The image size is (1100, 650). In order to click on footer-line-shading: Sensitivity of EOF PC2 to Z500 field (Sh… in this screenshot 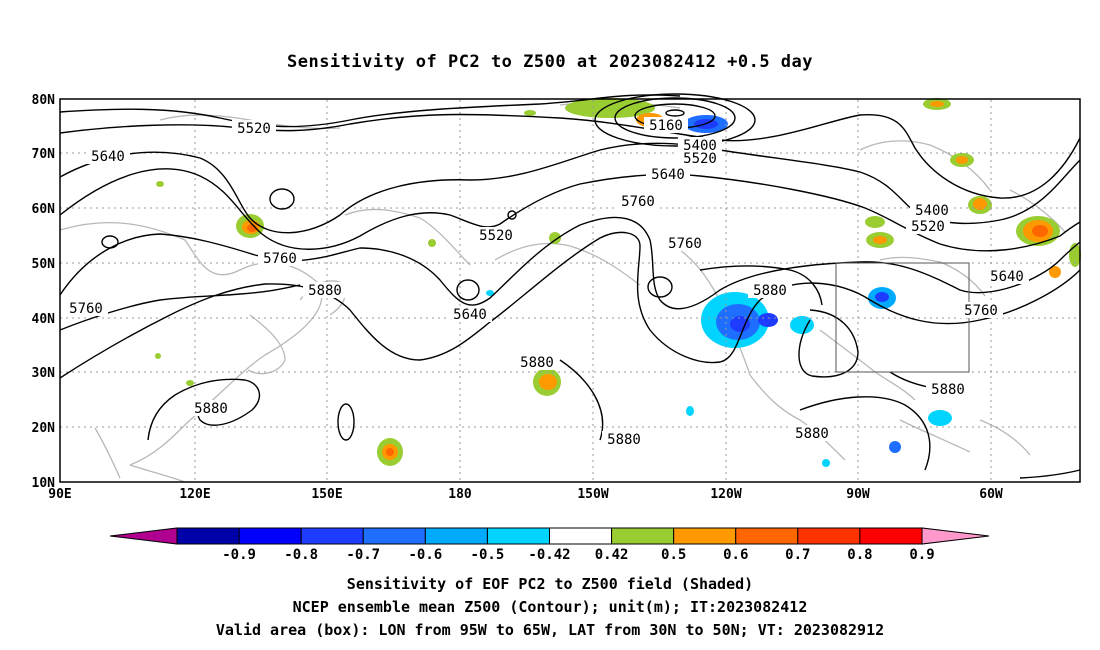, I will do `click(550, 584)`.